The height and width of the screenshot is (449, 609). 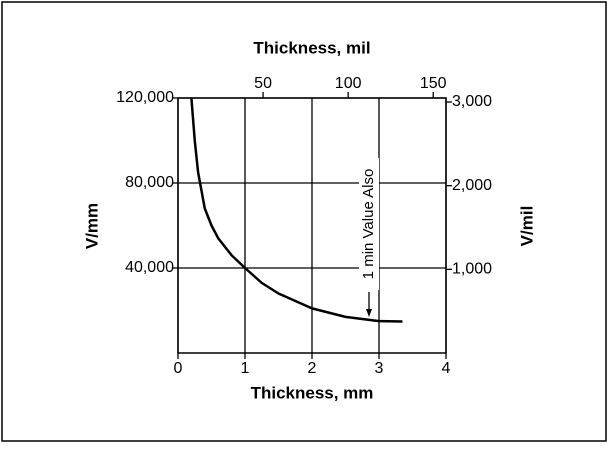 I want to click on x-tick-label: 4, so click(x=446, y=368).